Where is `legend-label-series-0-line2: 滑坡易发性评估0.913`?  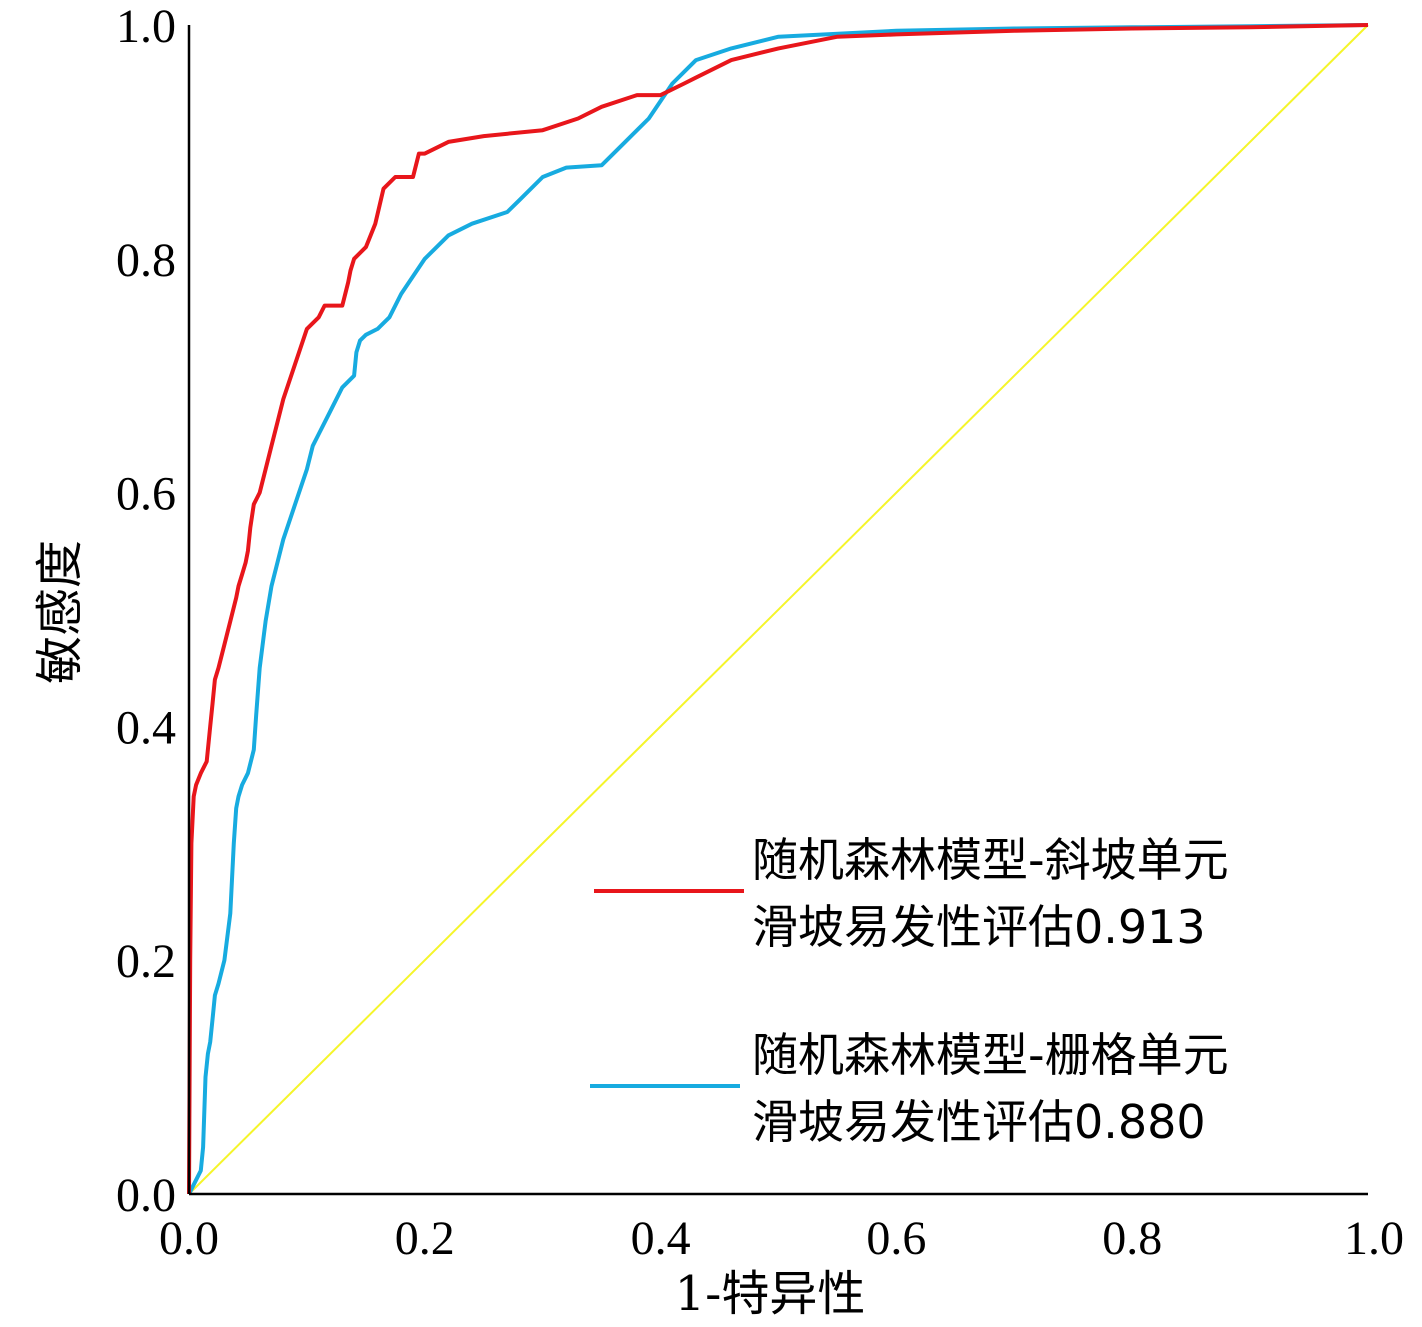 legend-label-series-0-line2: 滑坡易发性评估0.913 is located at coordinates (979, 927).